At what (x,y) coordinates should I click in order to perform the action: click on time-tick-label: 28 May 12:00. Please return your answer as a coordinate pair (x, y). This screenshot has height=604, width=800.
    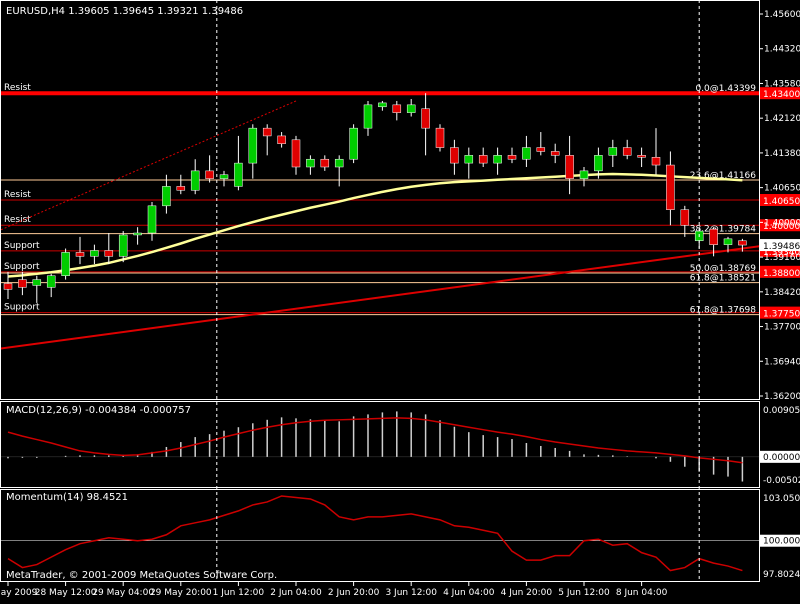
    Looking at the image, I should click on (66, 593).